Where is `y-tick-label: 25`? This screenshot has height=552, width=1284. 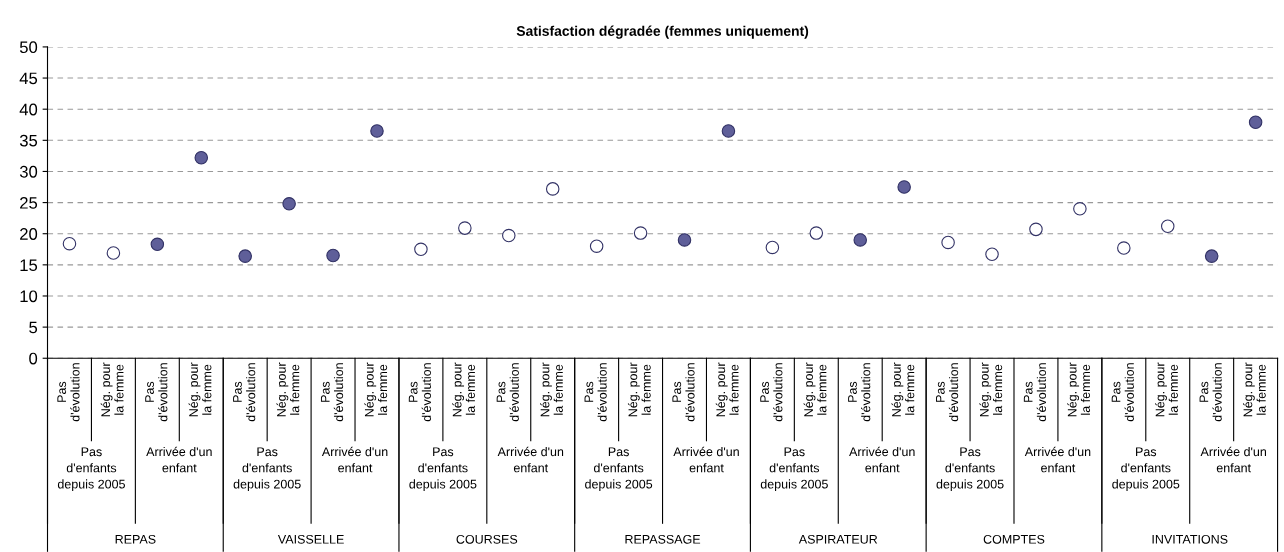 y-tick-label: 25 is located at coordinates (29, 202).